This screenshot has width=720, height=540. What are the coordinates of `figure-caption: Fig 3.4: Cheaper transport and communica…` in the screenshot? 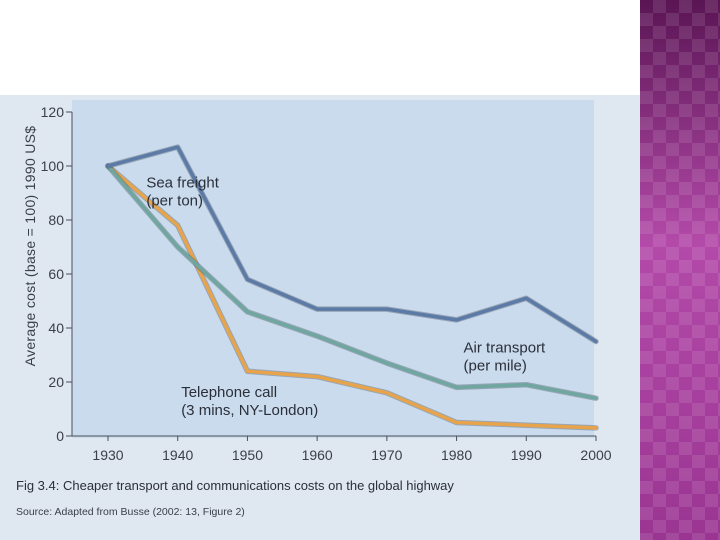 It's located at (235, 485).